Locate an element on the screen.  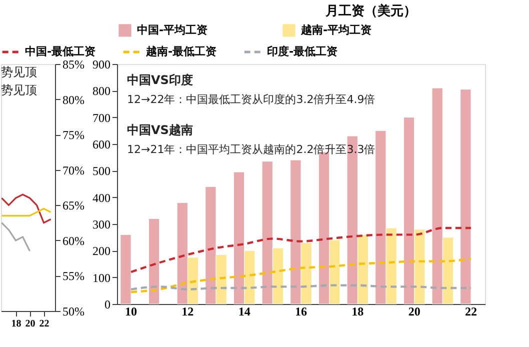
y-tick-label: 0 is located at coordinates (107, 305).